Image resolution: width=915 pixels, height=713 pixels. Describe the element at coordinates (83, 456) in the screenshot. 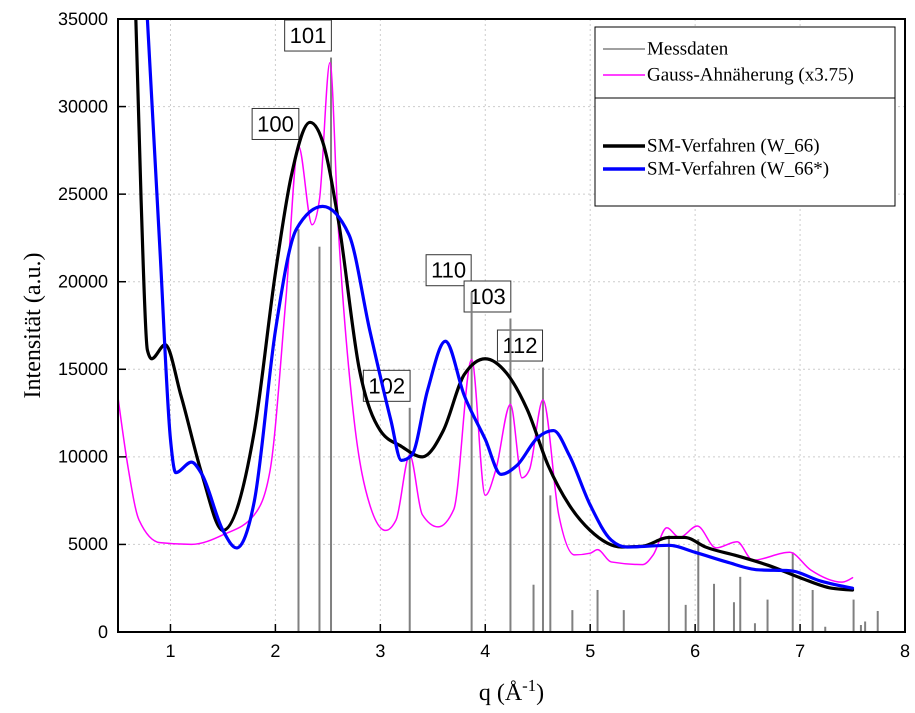

I see `y-tick-label: 10000` at that location.